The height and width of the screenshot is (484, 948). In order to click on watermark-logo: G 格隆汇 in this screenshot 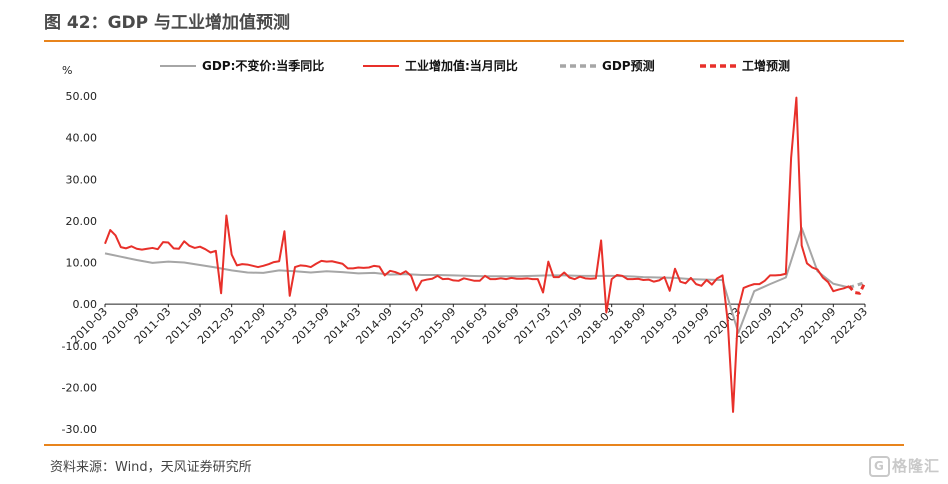, I will do `click(904, 466)`.